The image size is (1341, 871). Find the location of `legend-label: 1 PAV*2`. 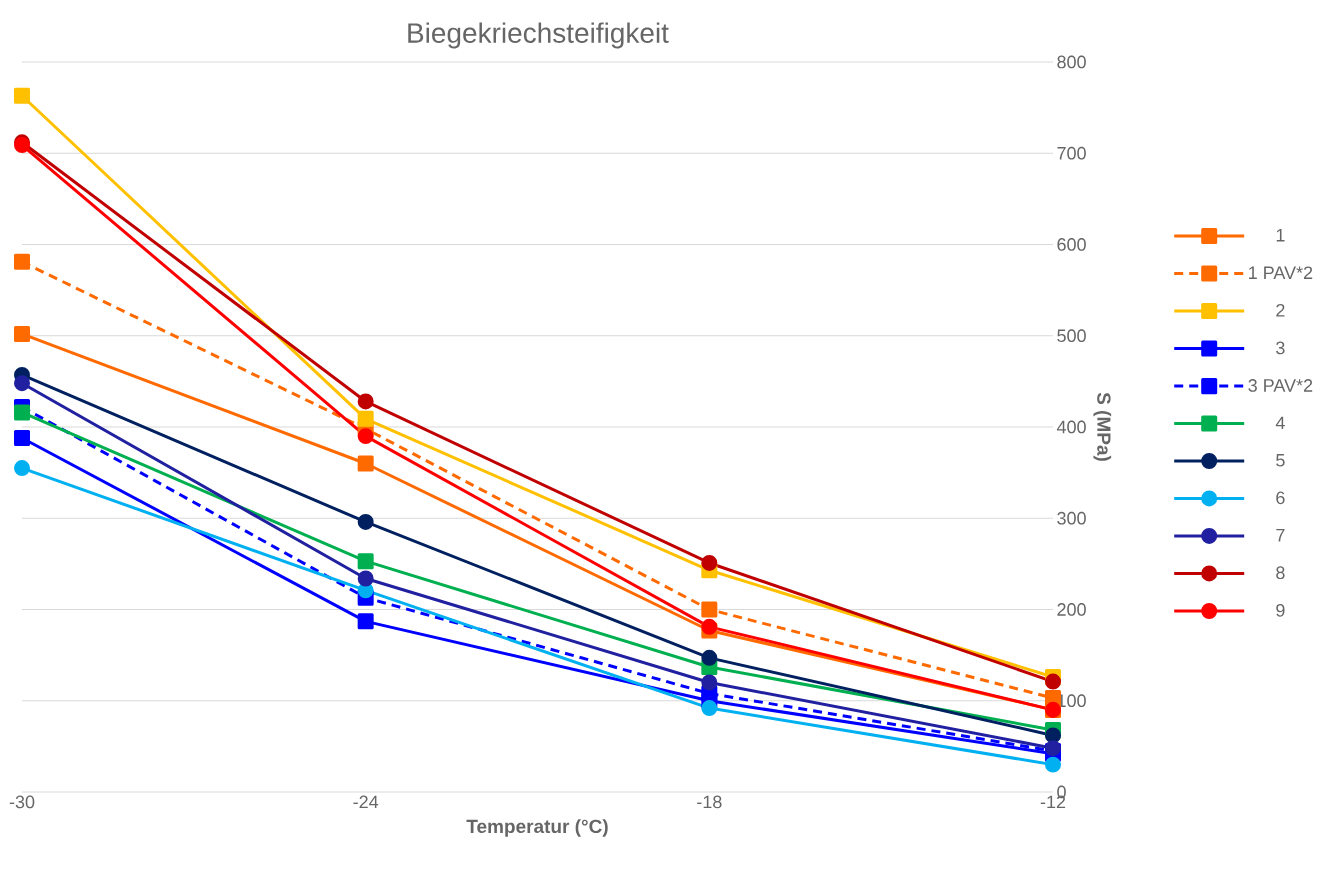

legend-label: 1 PAV*2 is located at coordinates (1281, 272).